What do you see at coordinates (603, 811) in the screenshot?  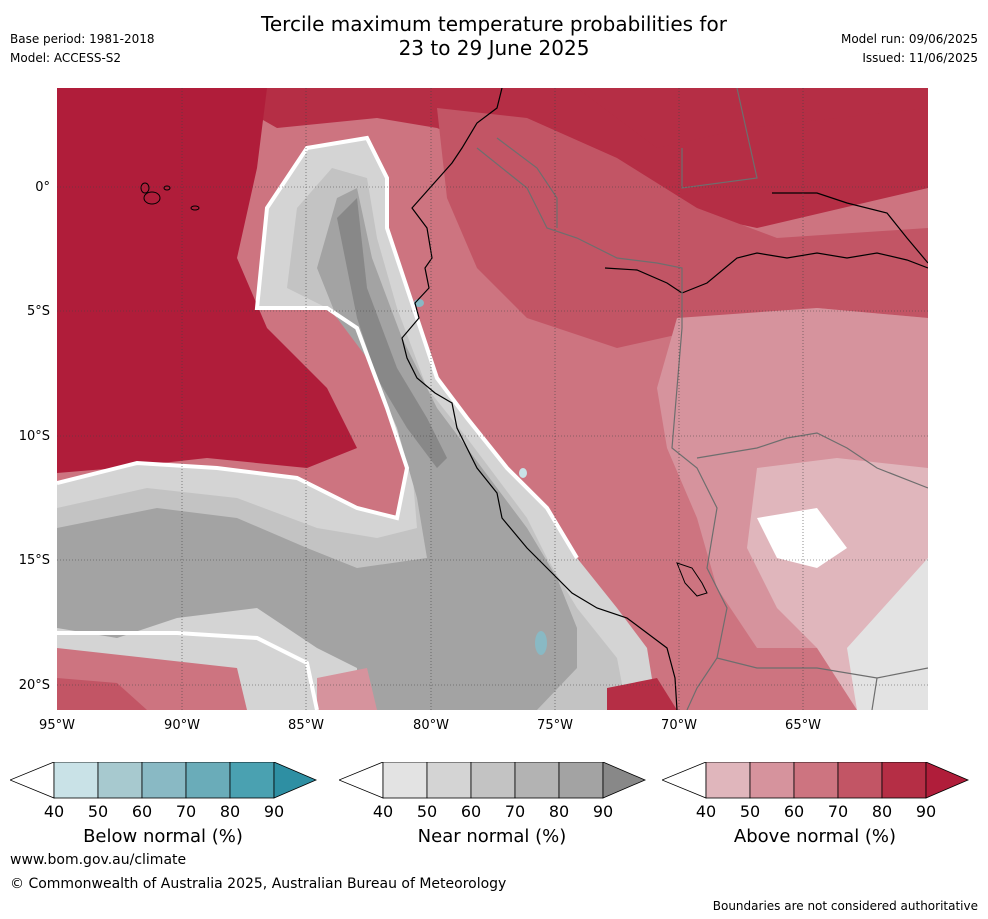 I see `colorbar-near-tick: 90` at bounding box center [603, 811].